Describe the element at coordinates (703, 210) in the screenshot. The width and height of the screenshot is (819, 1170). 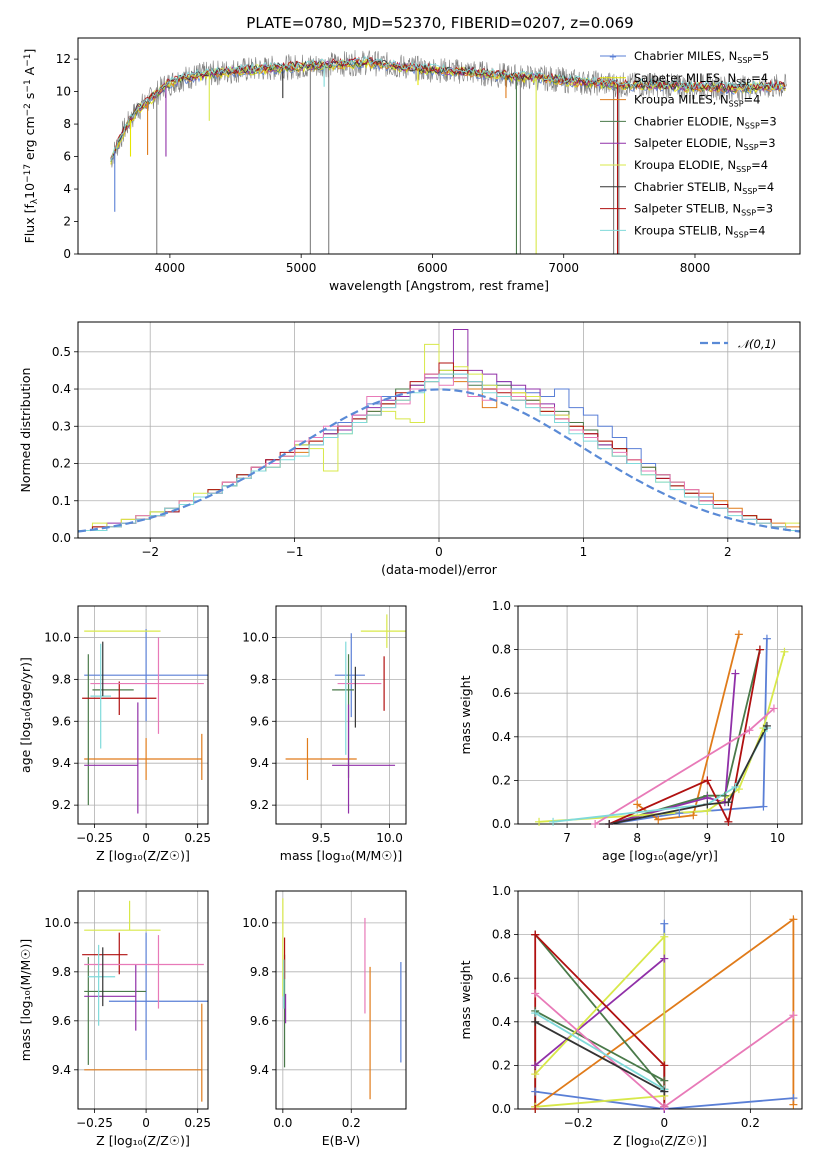
I see `legend-entry: Salpeter STELIB, NSSP=3` at that location.